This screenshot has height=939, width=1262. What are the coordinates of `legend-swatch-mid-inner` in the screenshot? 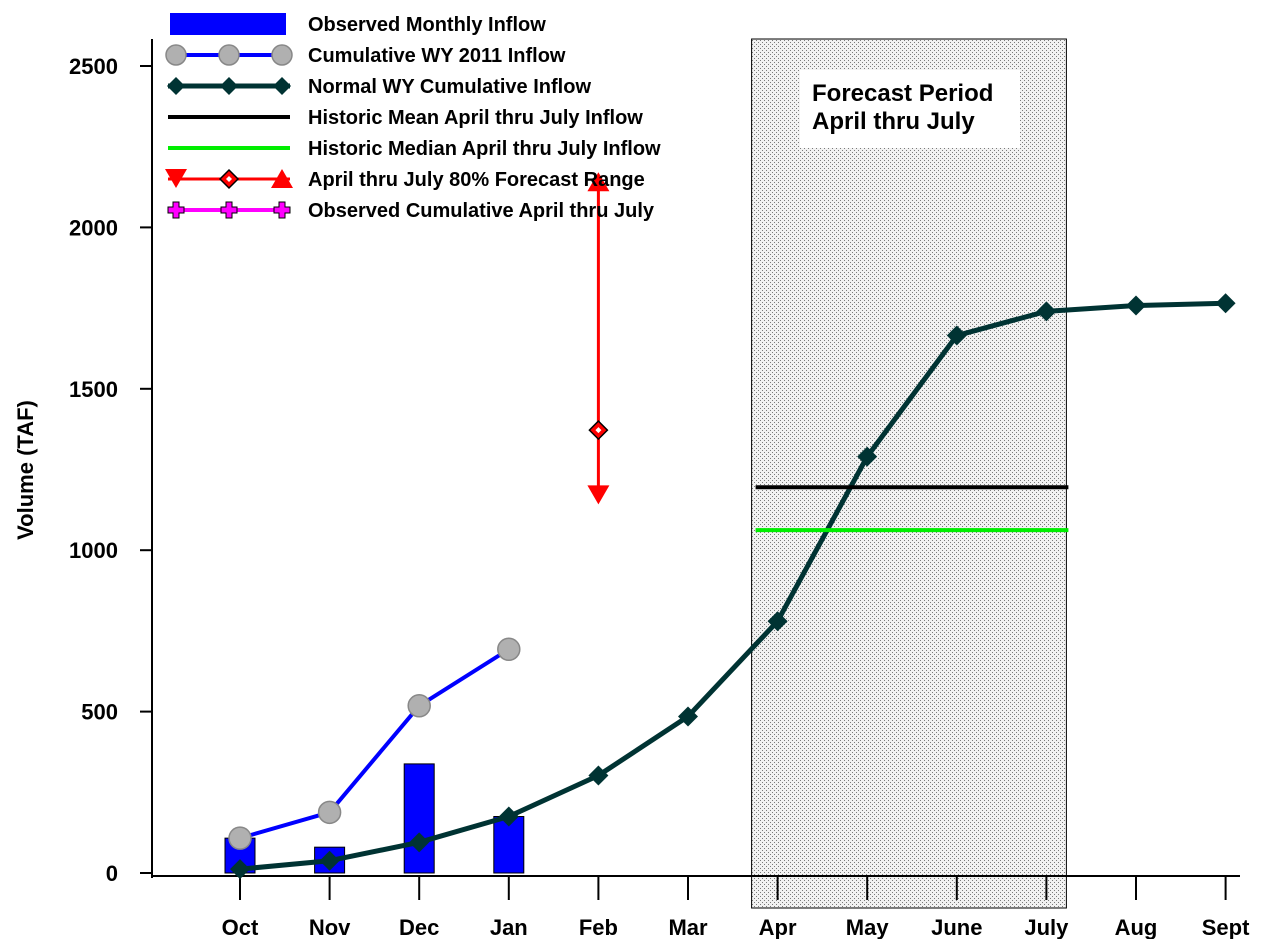 It's located at (229, 179).